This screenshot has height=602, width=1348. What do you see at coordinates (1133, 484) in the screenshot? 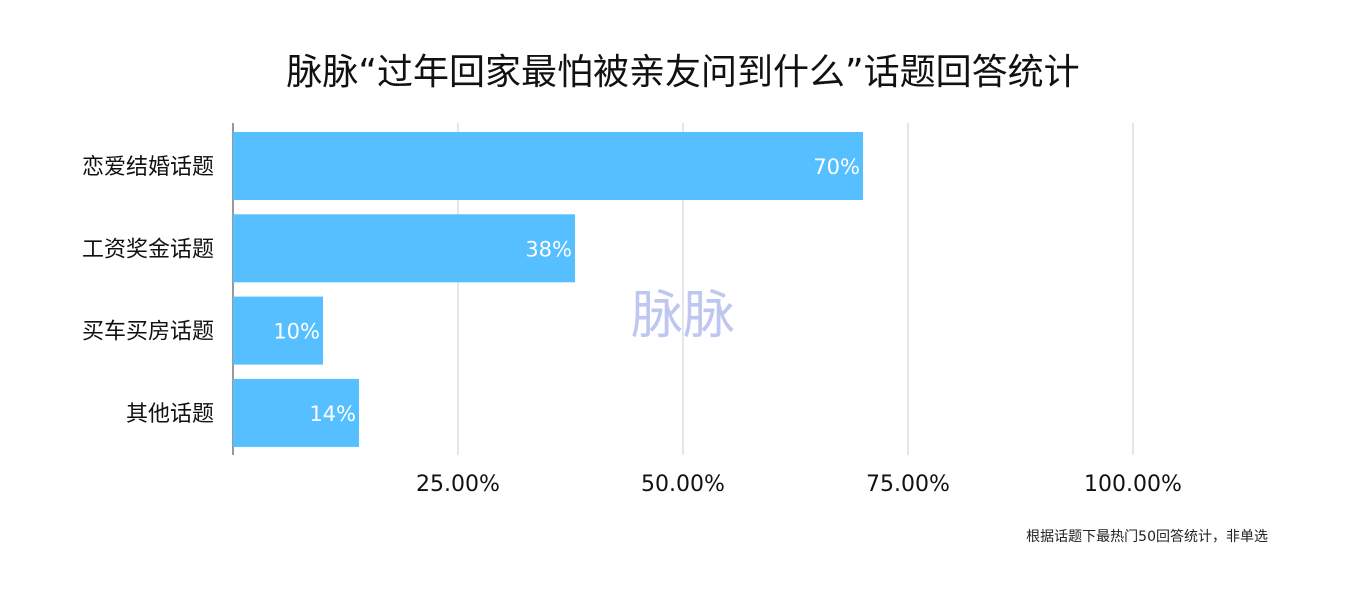
I see `x-tick-label: 100.00%` at bounding box center [1133, 484].